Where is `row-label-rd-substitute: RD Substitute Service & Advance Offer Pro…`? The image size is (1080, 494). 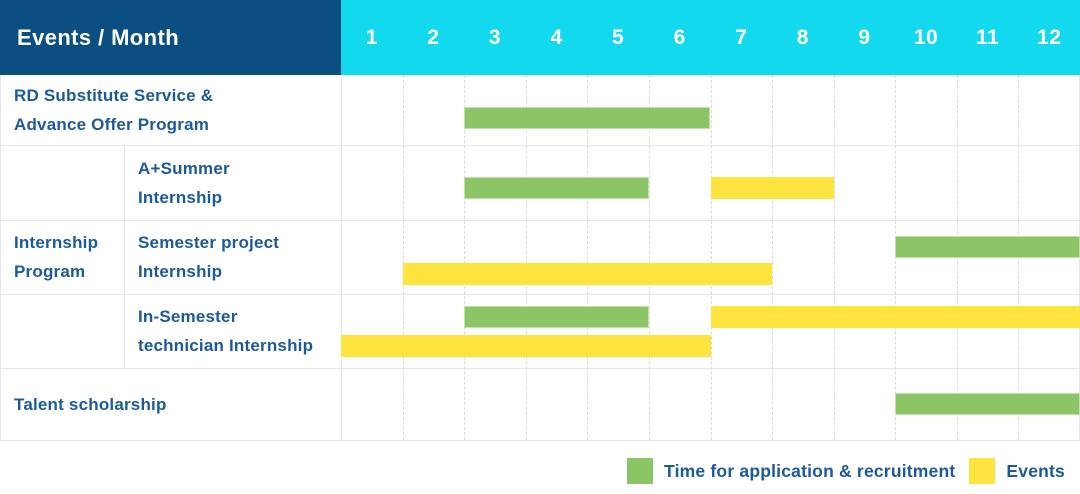 row-label-rd-substitute: RD Substitute Service & Advance Offer Pro… is located at coordinates (170, 110).